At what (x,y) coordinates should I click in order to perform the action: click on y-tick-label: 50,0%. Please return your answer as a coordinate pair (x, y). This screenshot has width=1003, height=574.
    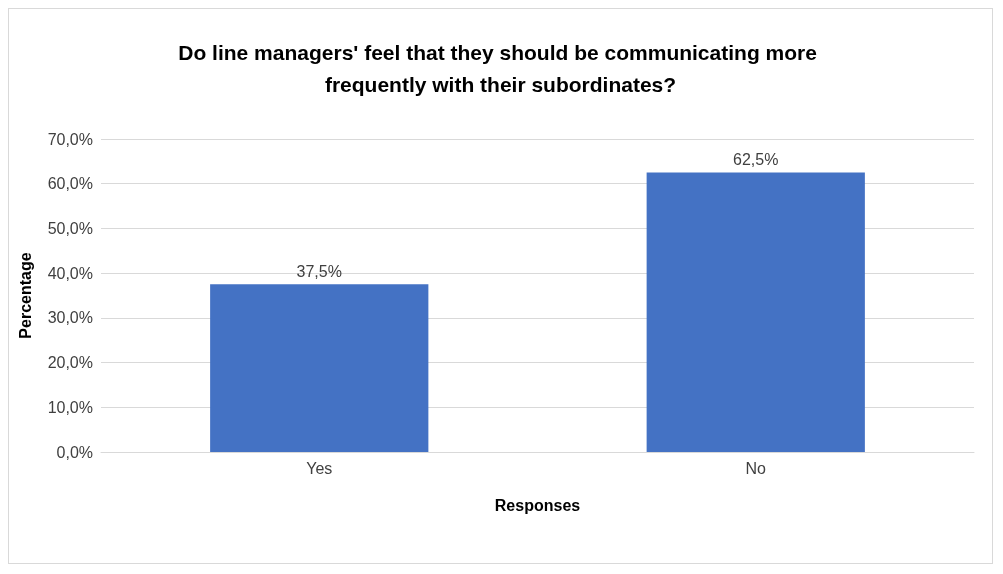
    Looking at the image, I should click on (70, 228).